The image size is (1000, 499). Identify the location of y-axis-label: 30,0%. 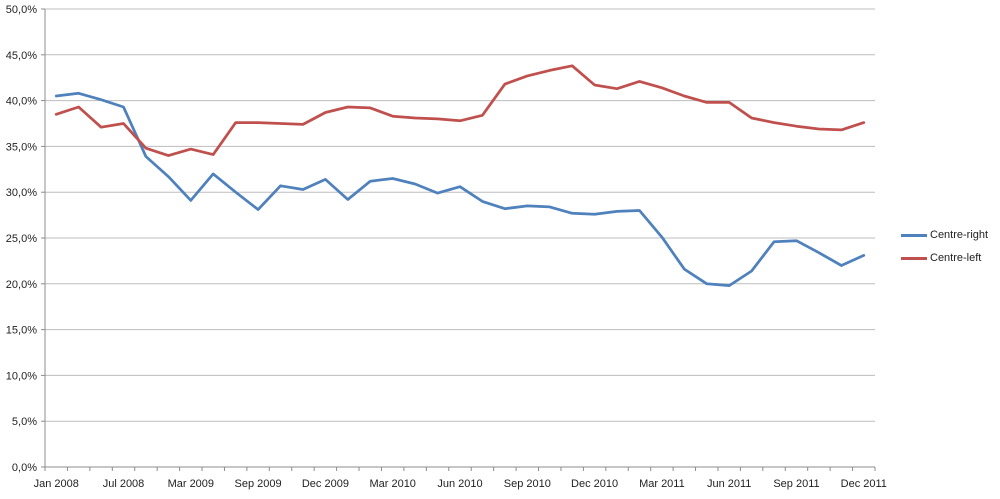
(21, 193).